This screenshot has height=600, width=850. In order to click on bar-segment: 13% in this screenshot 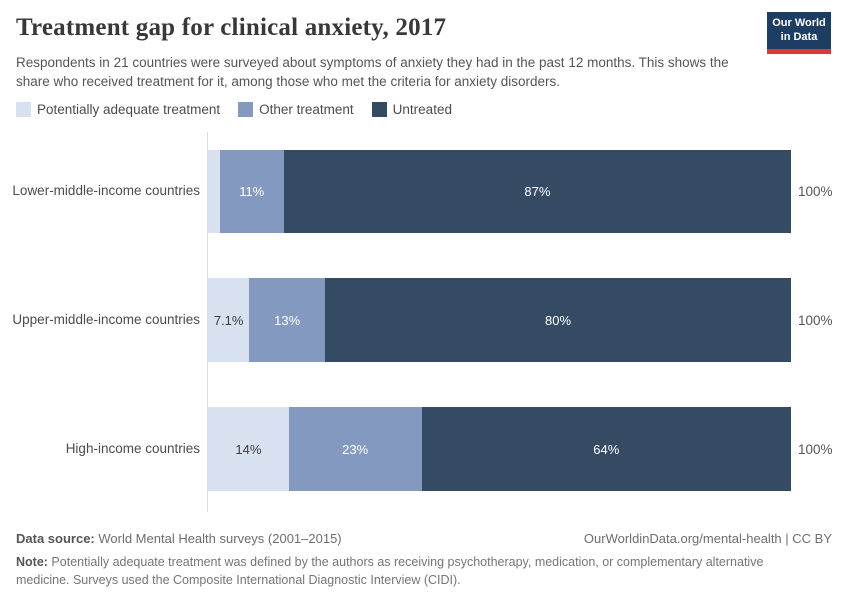, I will do `click(287, 320)`.